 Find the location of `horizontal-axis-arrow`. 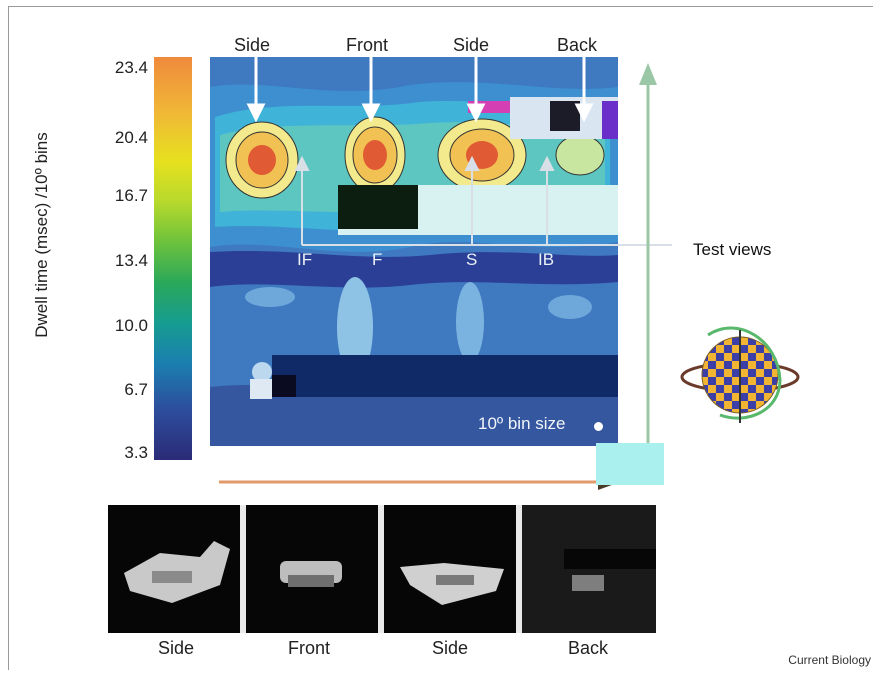

horizontal-axis-arrow is located at coordinates (419, 482).